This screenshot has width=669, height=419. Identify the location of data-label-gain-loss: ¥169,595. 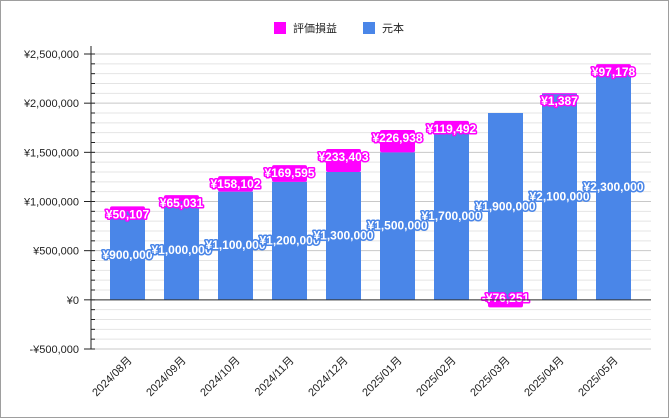
(289, 173).